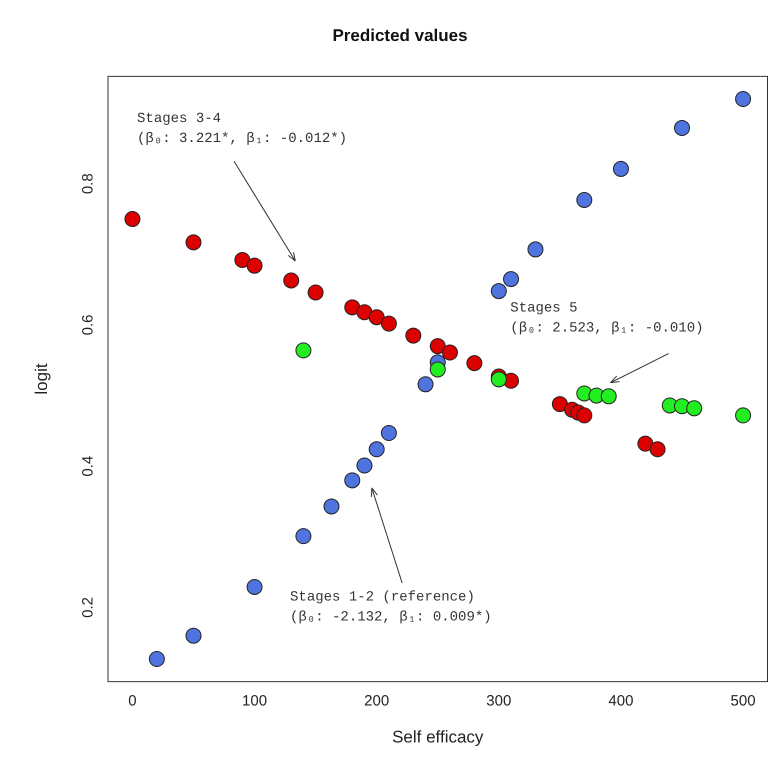  Describe the element at coordinates (41, 379) in the screenshot. I see `y-axis-title: logit` at that location.